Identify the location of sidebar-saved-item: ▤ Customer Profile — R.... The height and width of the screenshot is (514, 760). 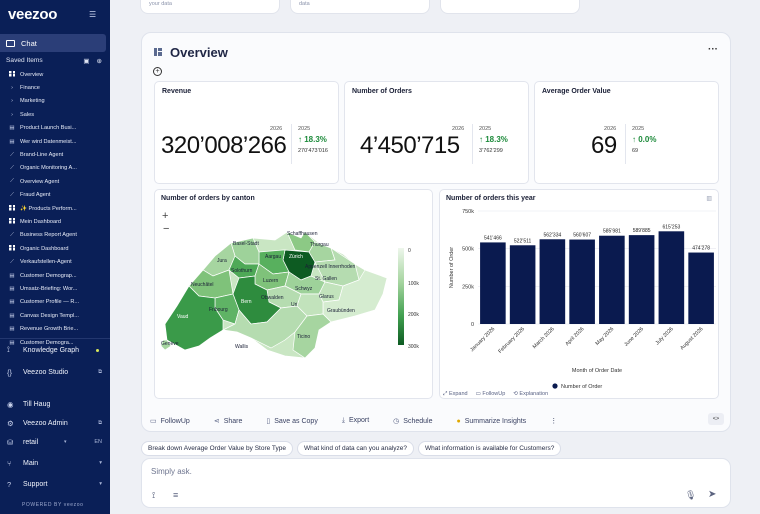
(55, 302).